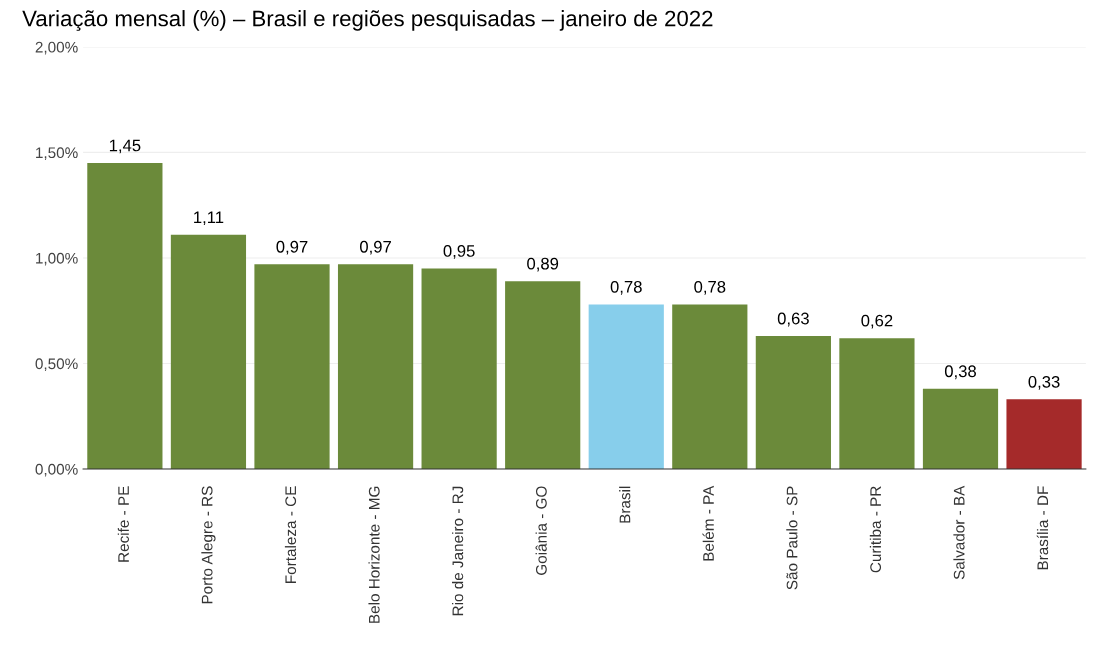  I want to click on data-label: 0,62, so click(877, 321).